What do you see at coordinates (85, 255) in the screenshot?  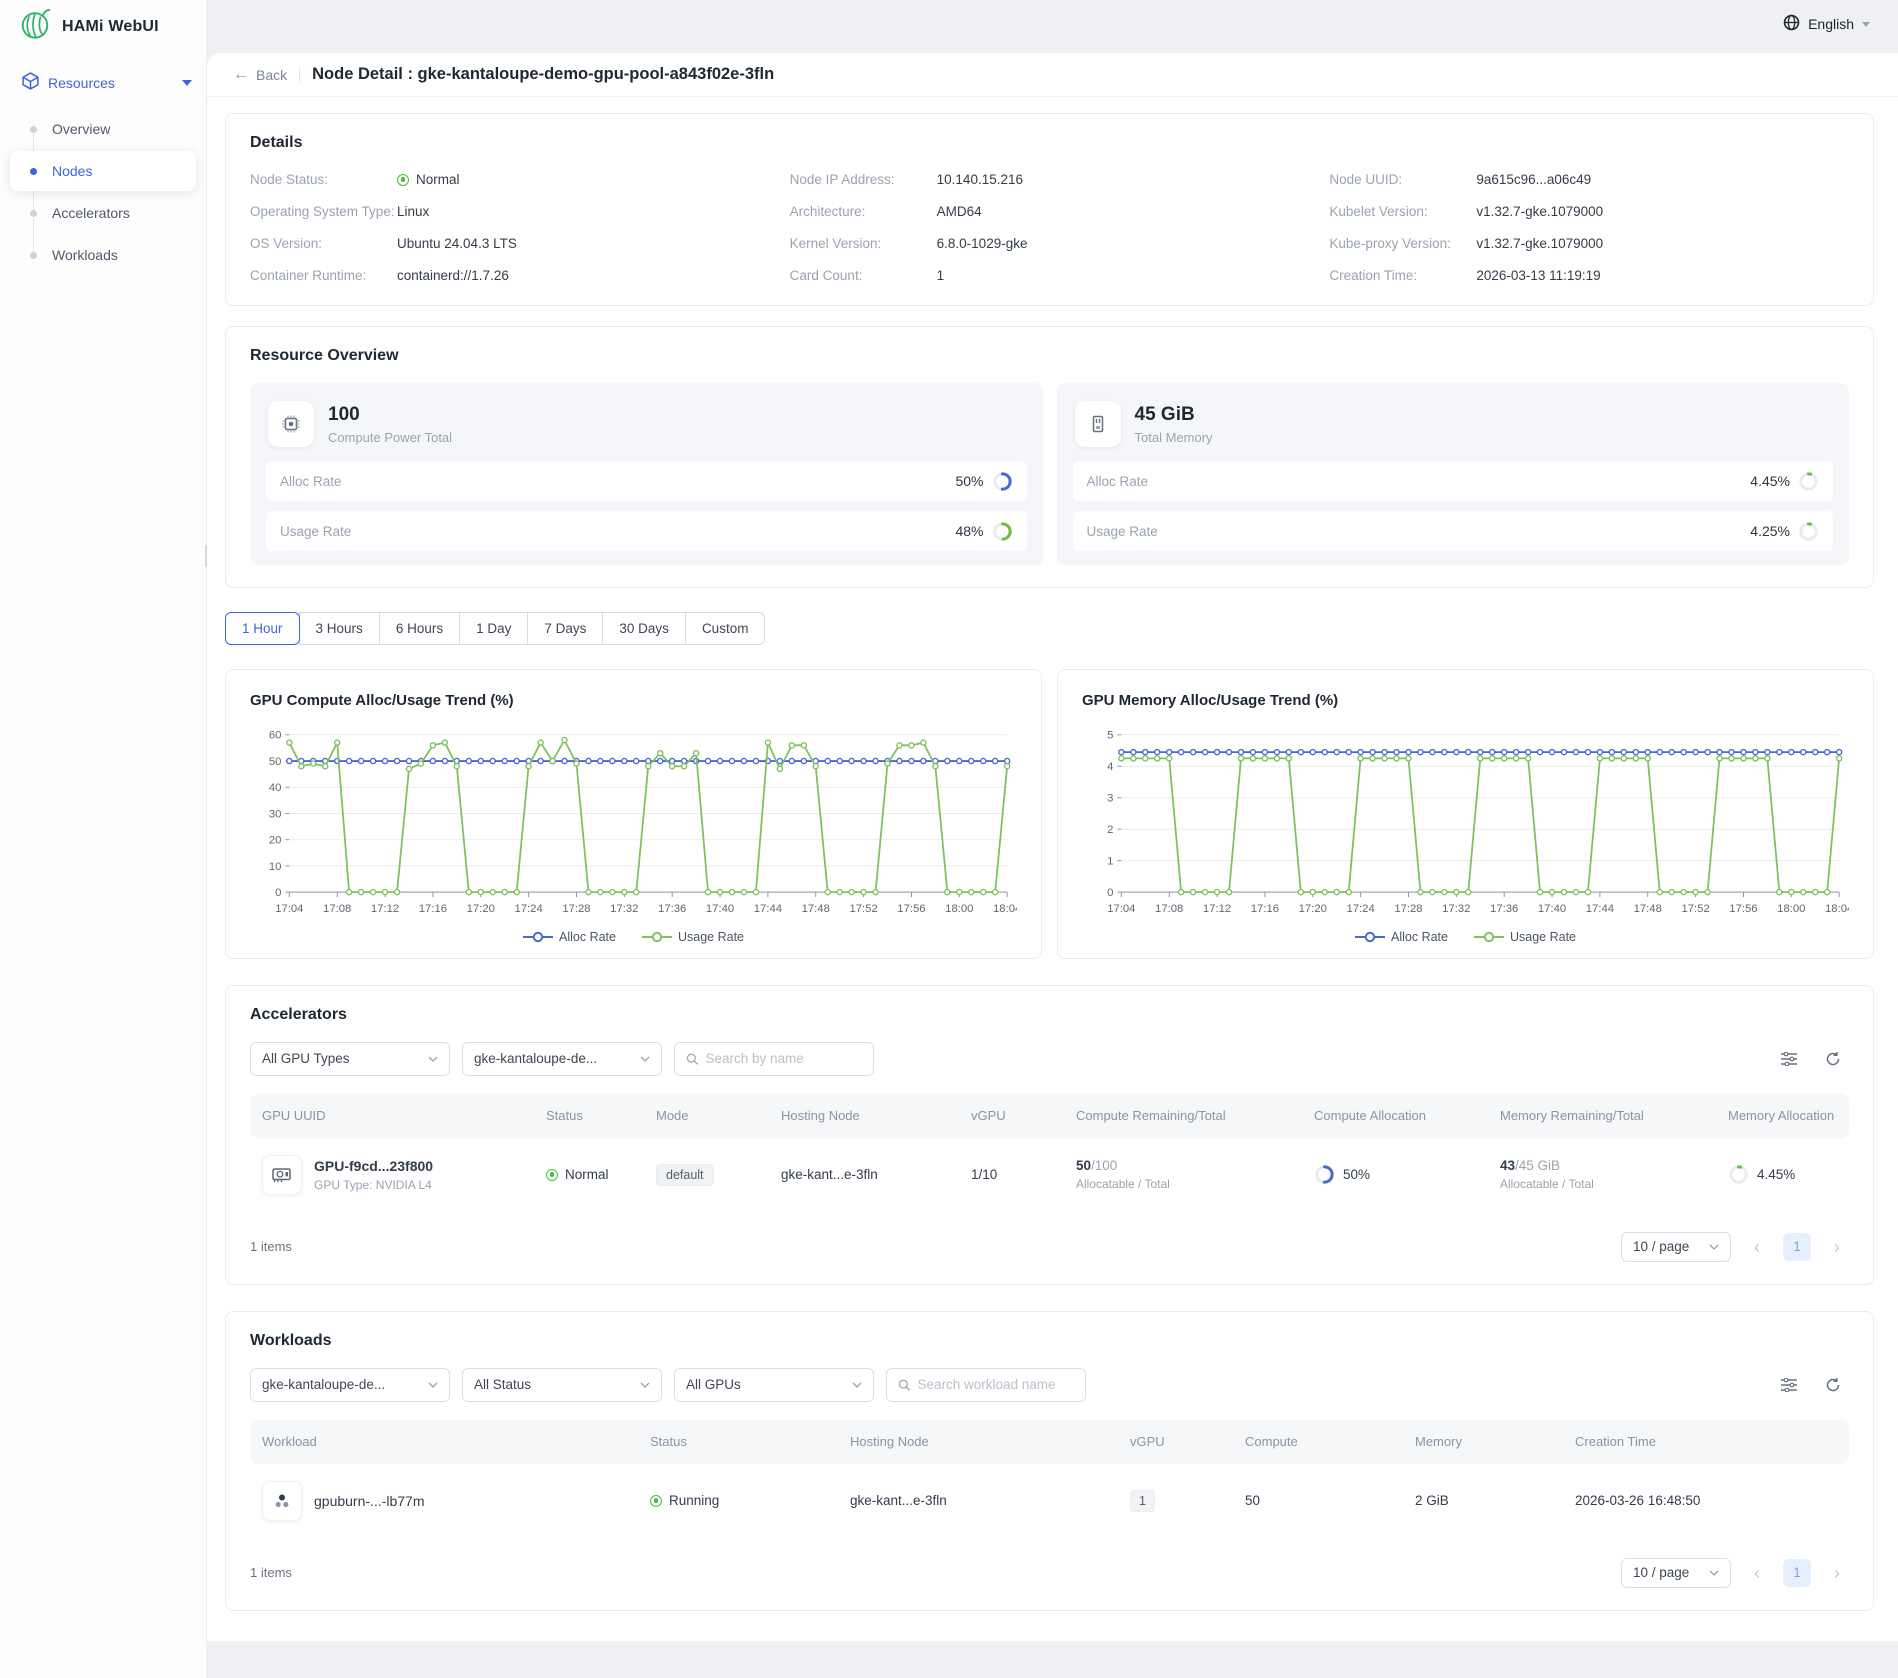 I see `sidebar-item-label: Workloads` at bounding box center [85, 255].